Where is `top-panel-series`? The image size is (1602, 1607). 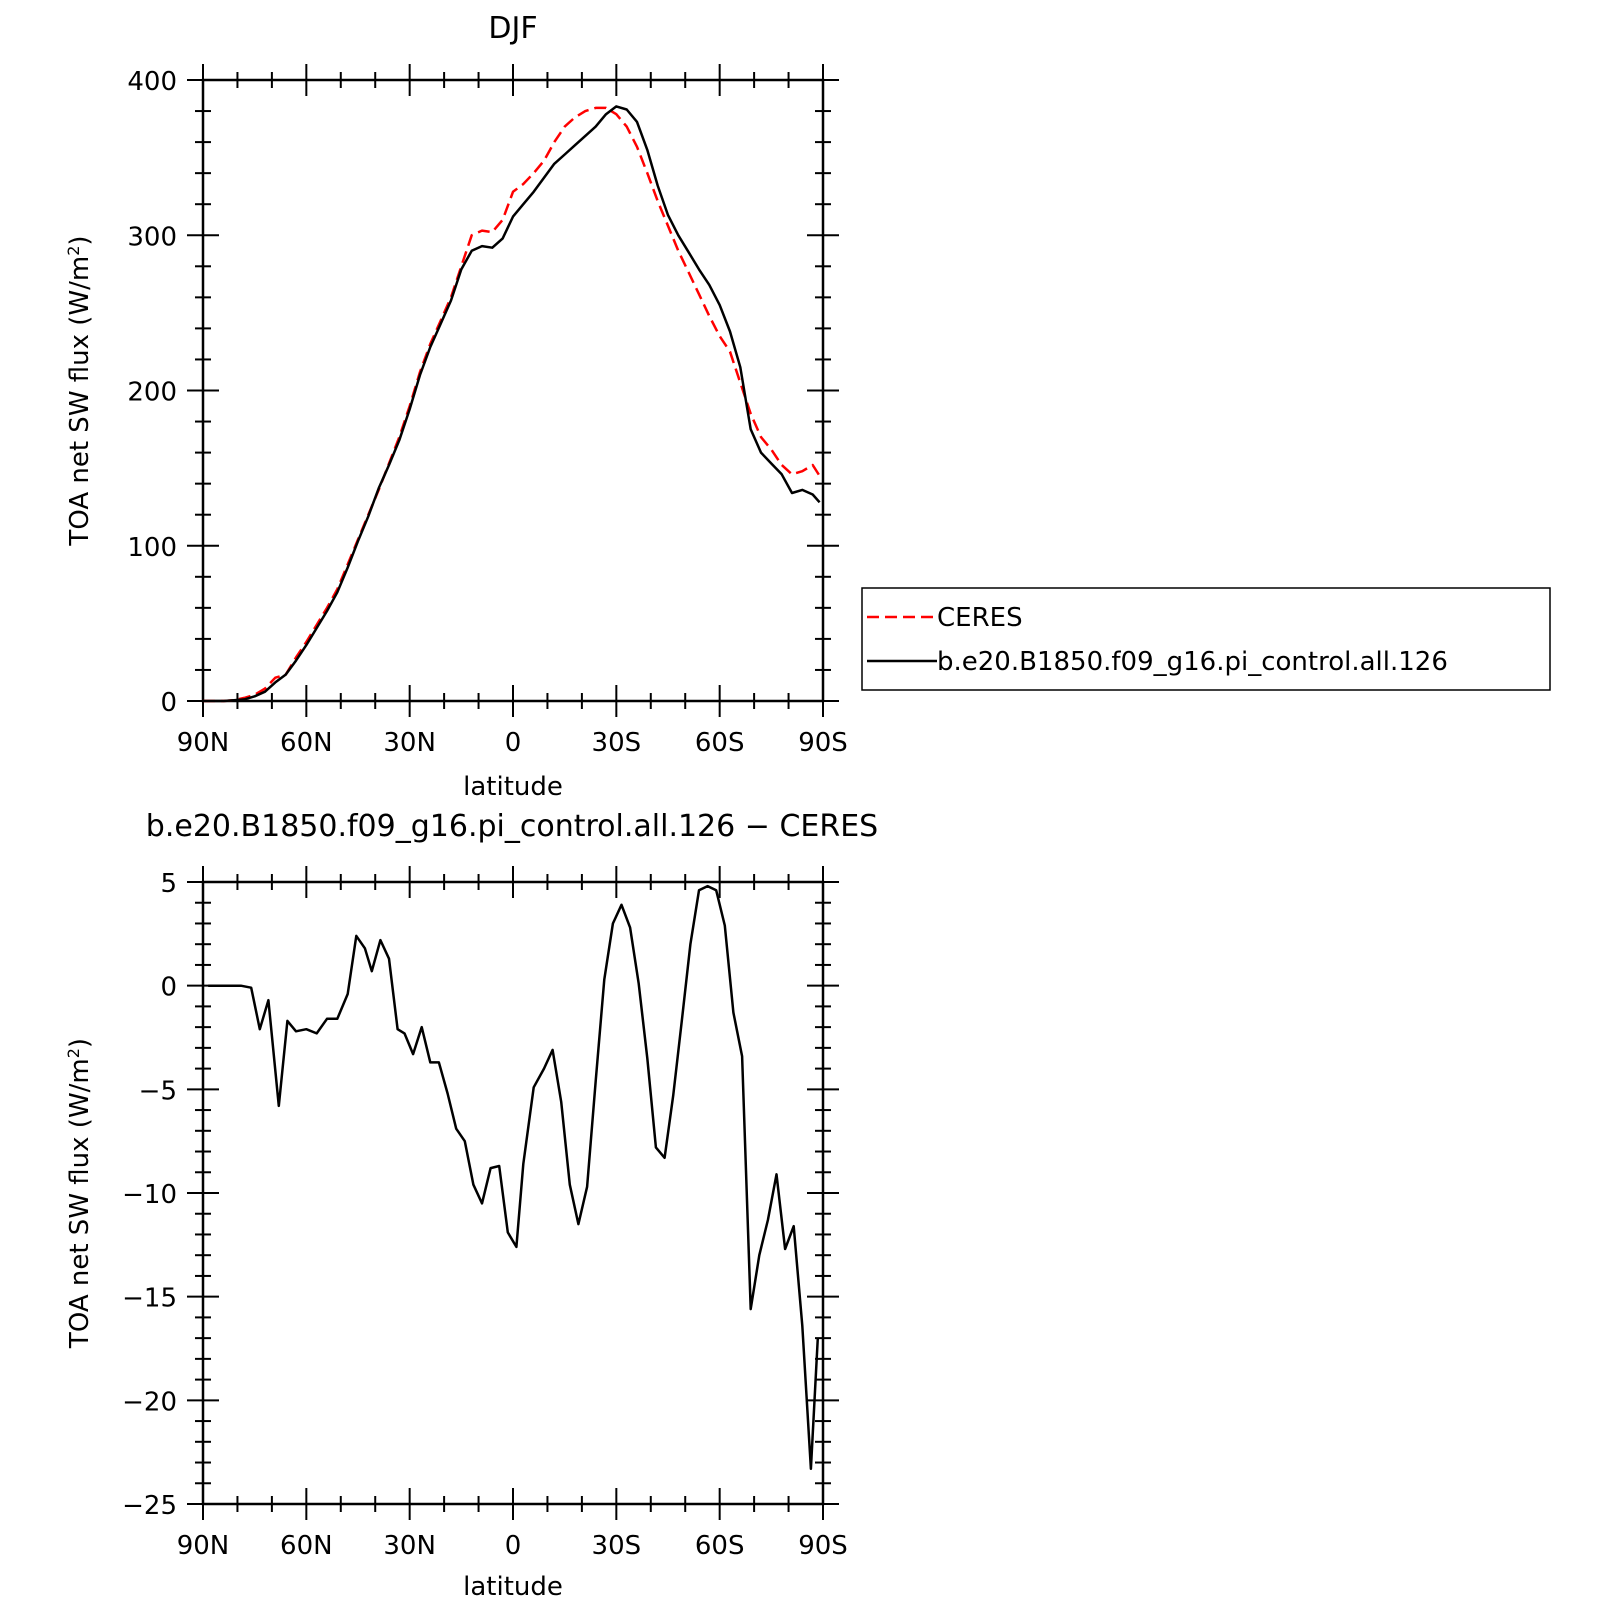
top-panel-series is located at coordinates (512, 404).